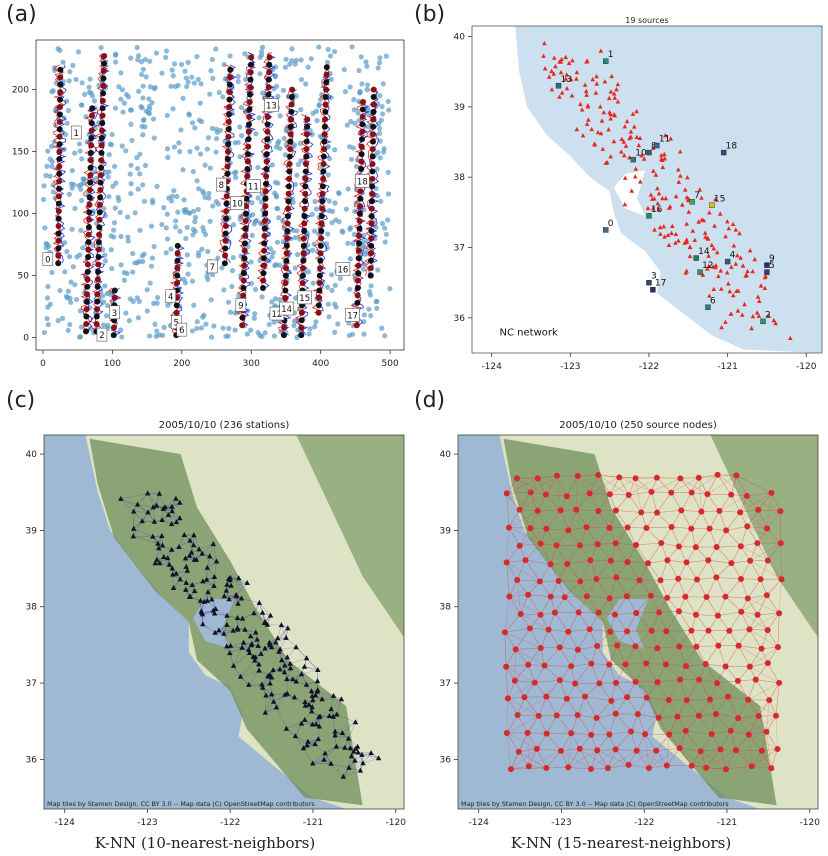 This screenshot has width=828, height=856. I want to click on event-label-1: 1, so click(76, 132).